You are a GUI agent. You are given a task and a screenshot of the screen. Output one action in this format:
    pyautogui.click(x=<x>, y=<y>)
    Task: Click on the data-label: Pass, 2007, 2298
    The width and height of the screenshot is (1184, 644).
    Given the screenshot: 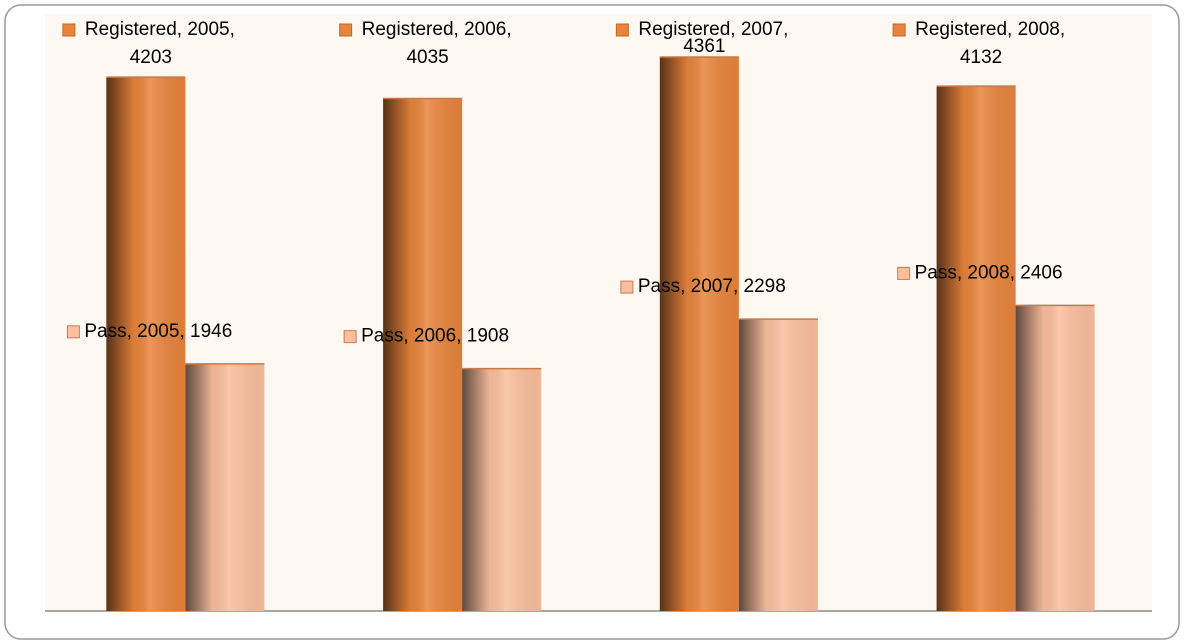 What is the action you would take?
    pyautogui.click(x=712, y=286)
    